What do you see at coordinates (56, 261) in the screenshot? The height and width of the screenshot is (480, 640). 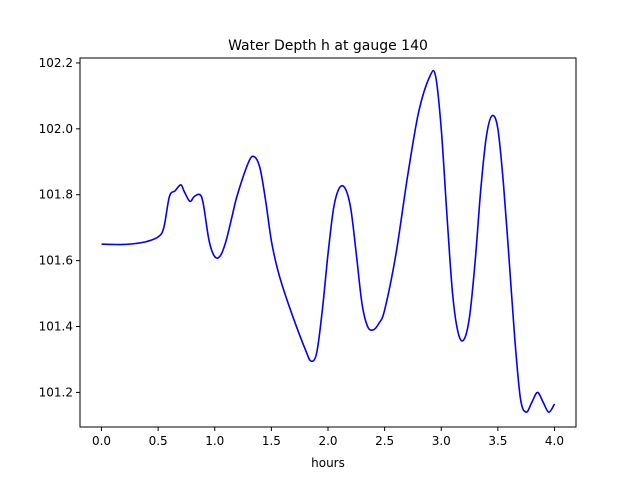 I see `y-tick-label: 101.6` at bounding box center [56, 261].